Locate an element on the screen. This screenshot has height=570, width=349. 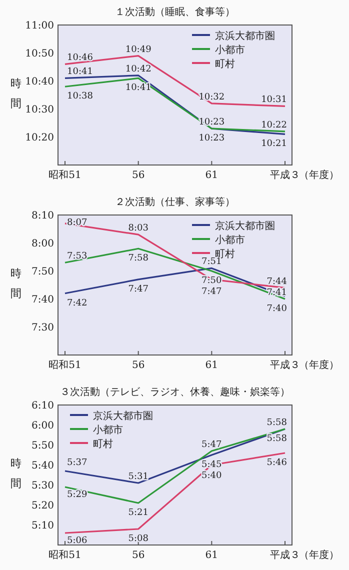
data-label: 7:40 is located at coordinates (277, 309).